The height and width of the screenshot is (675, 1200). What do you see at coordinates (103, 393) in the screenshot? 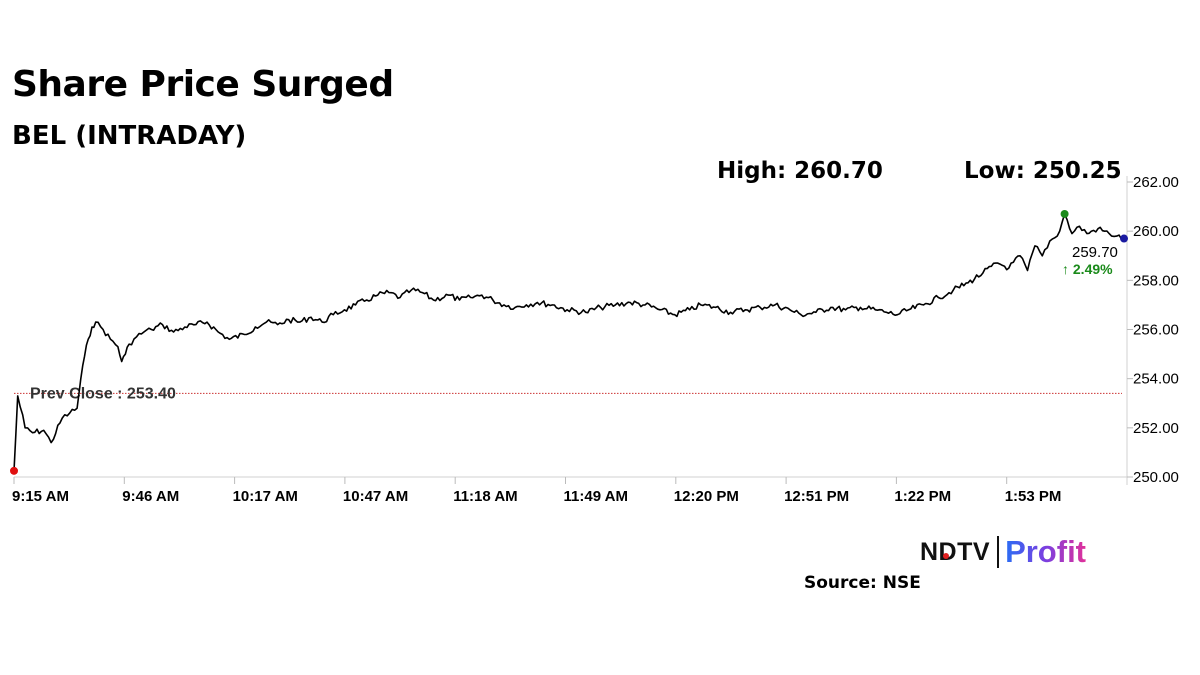
I see `prev-close-label: Prev Close : 253.40` at bounding box center [103, 393].